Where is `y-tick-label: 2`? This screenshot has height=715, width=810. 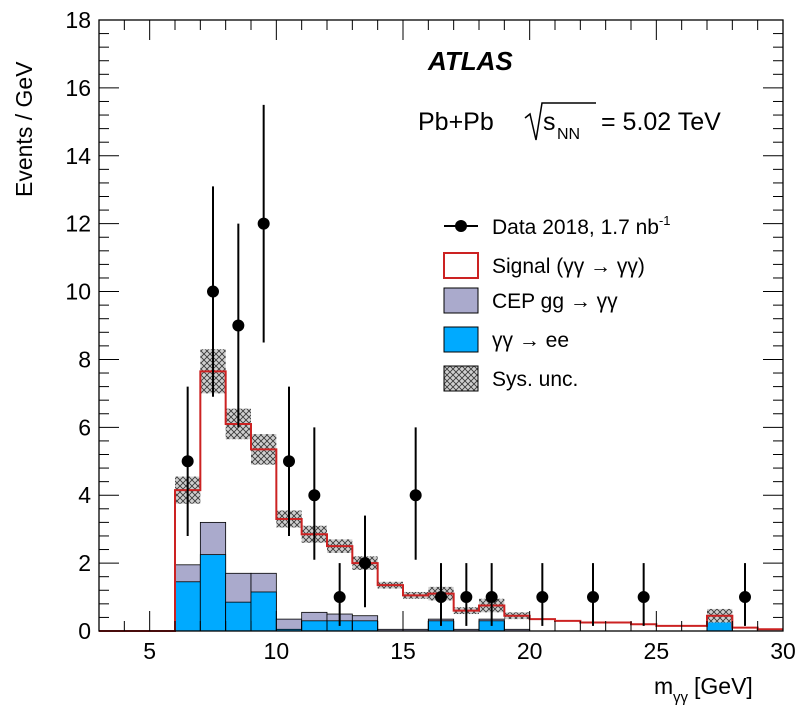 y-tick-label: 2 is located at coordinates (84, 563).